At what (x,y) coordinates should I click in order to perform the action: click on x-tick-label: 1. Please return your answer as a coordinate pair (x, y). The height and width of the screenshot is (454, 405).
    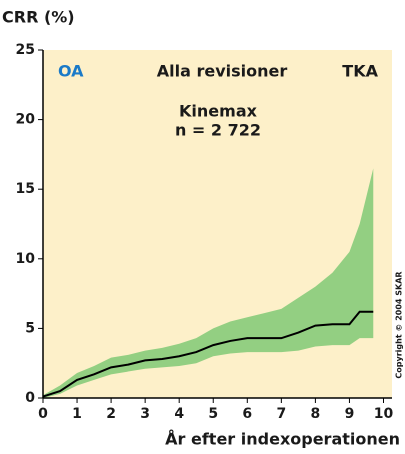
    Looking at the image, I should click on (77, 414).